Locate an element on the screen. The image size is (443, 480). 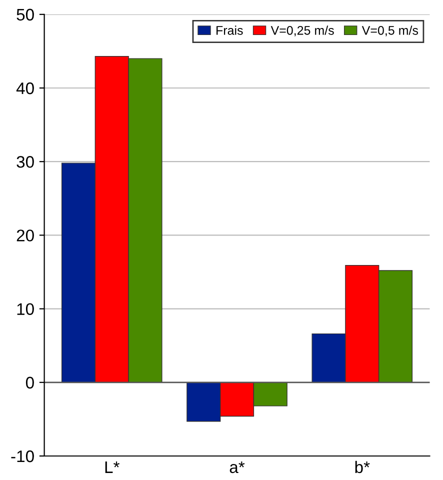
legend-label: V=0,5 m/s is located at coordinates (390, 31).